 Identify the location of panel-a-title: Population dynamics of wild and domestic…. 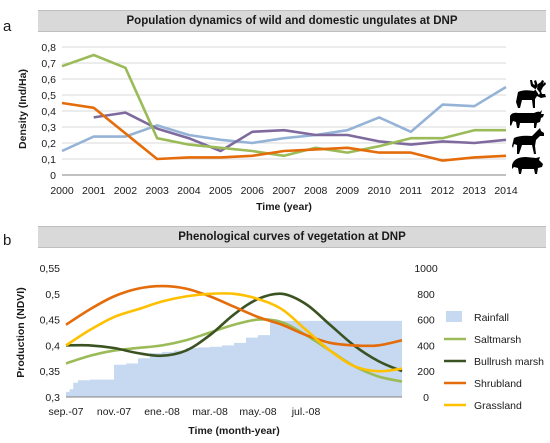
(292, 21).